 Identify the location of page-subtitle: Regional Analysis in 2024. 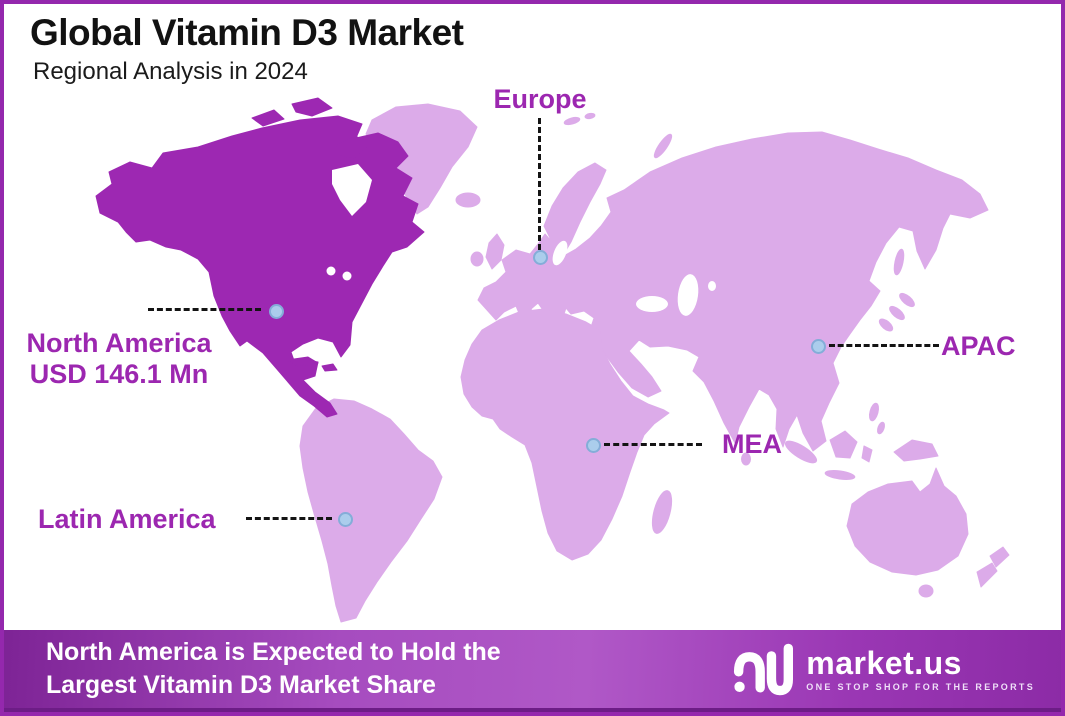
(170, 71).